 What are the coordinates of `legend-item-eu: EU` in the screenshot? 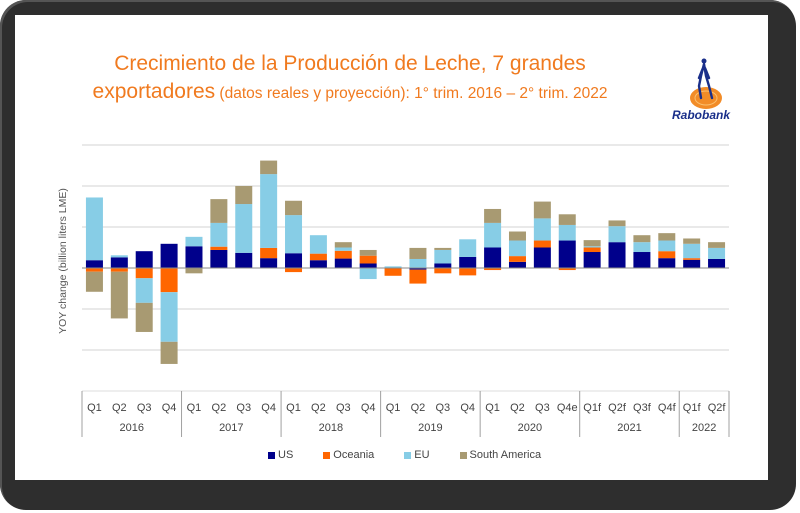 It's located at (417, 455).